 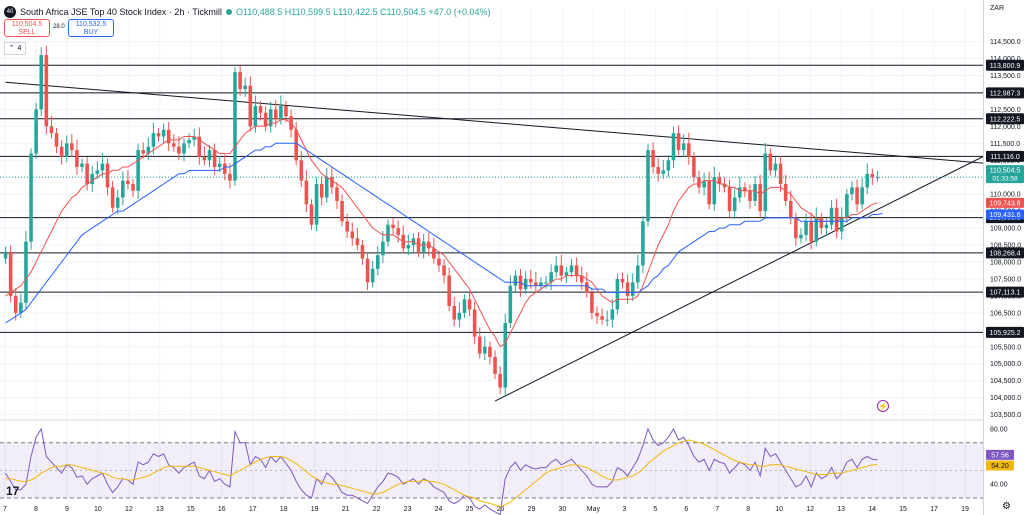 I want to click on tradingview-logo: 17, so click(x=13, y=491).